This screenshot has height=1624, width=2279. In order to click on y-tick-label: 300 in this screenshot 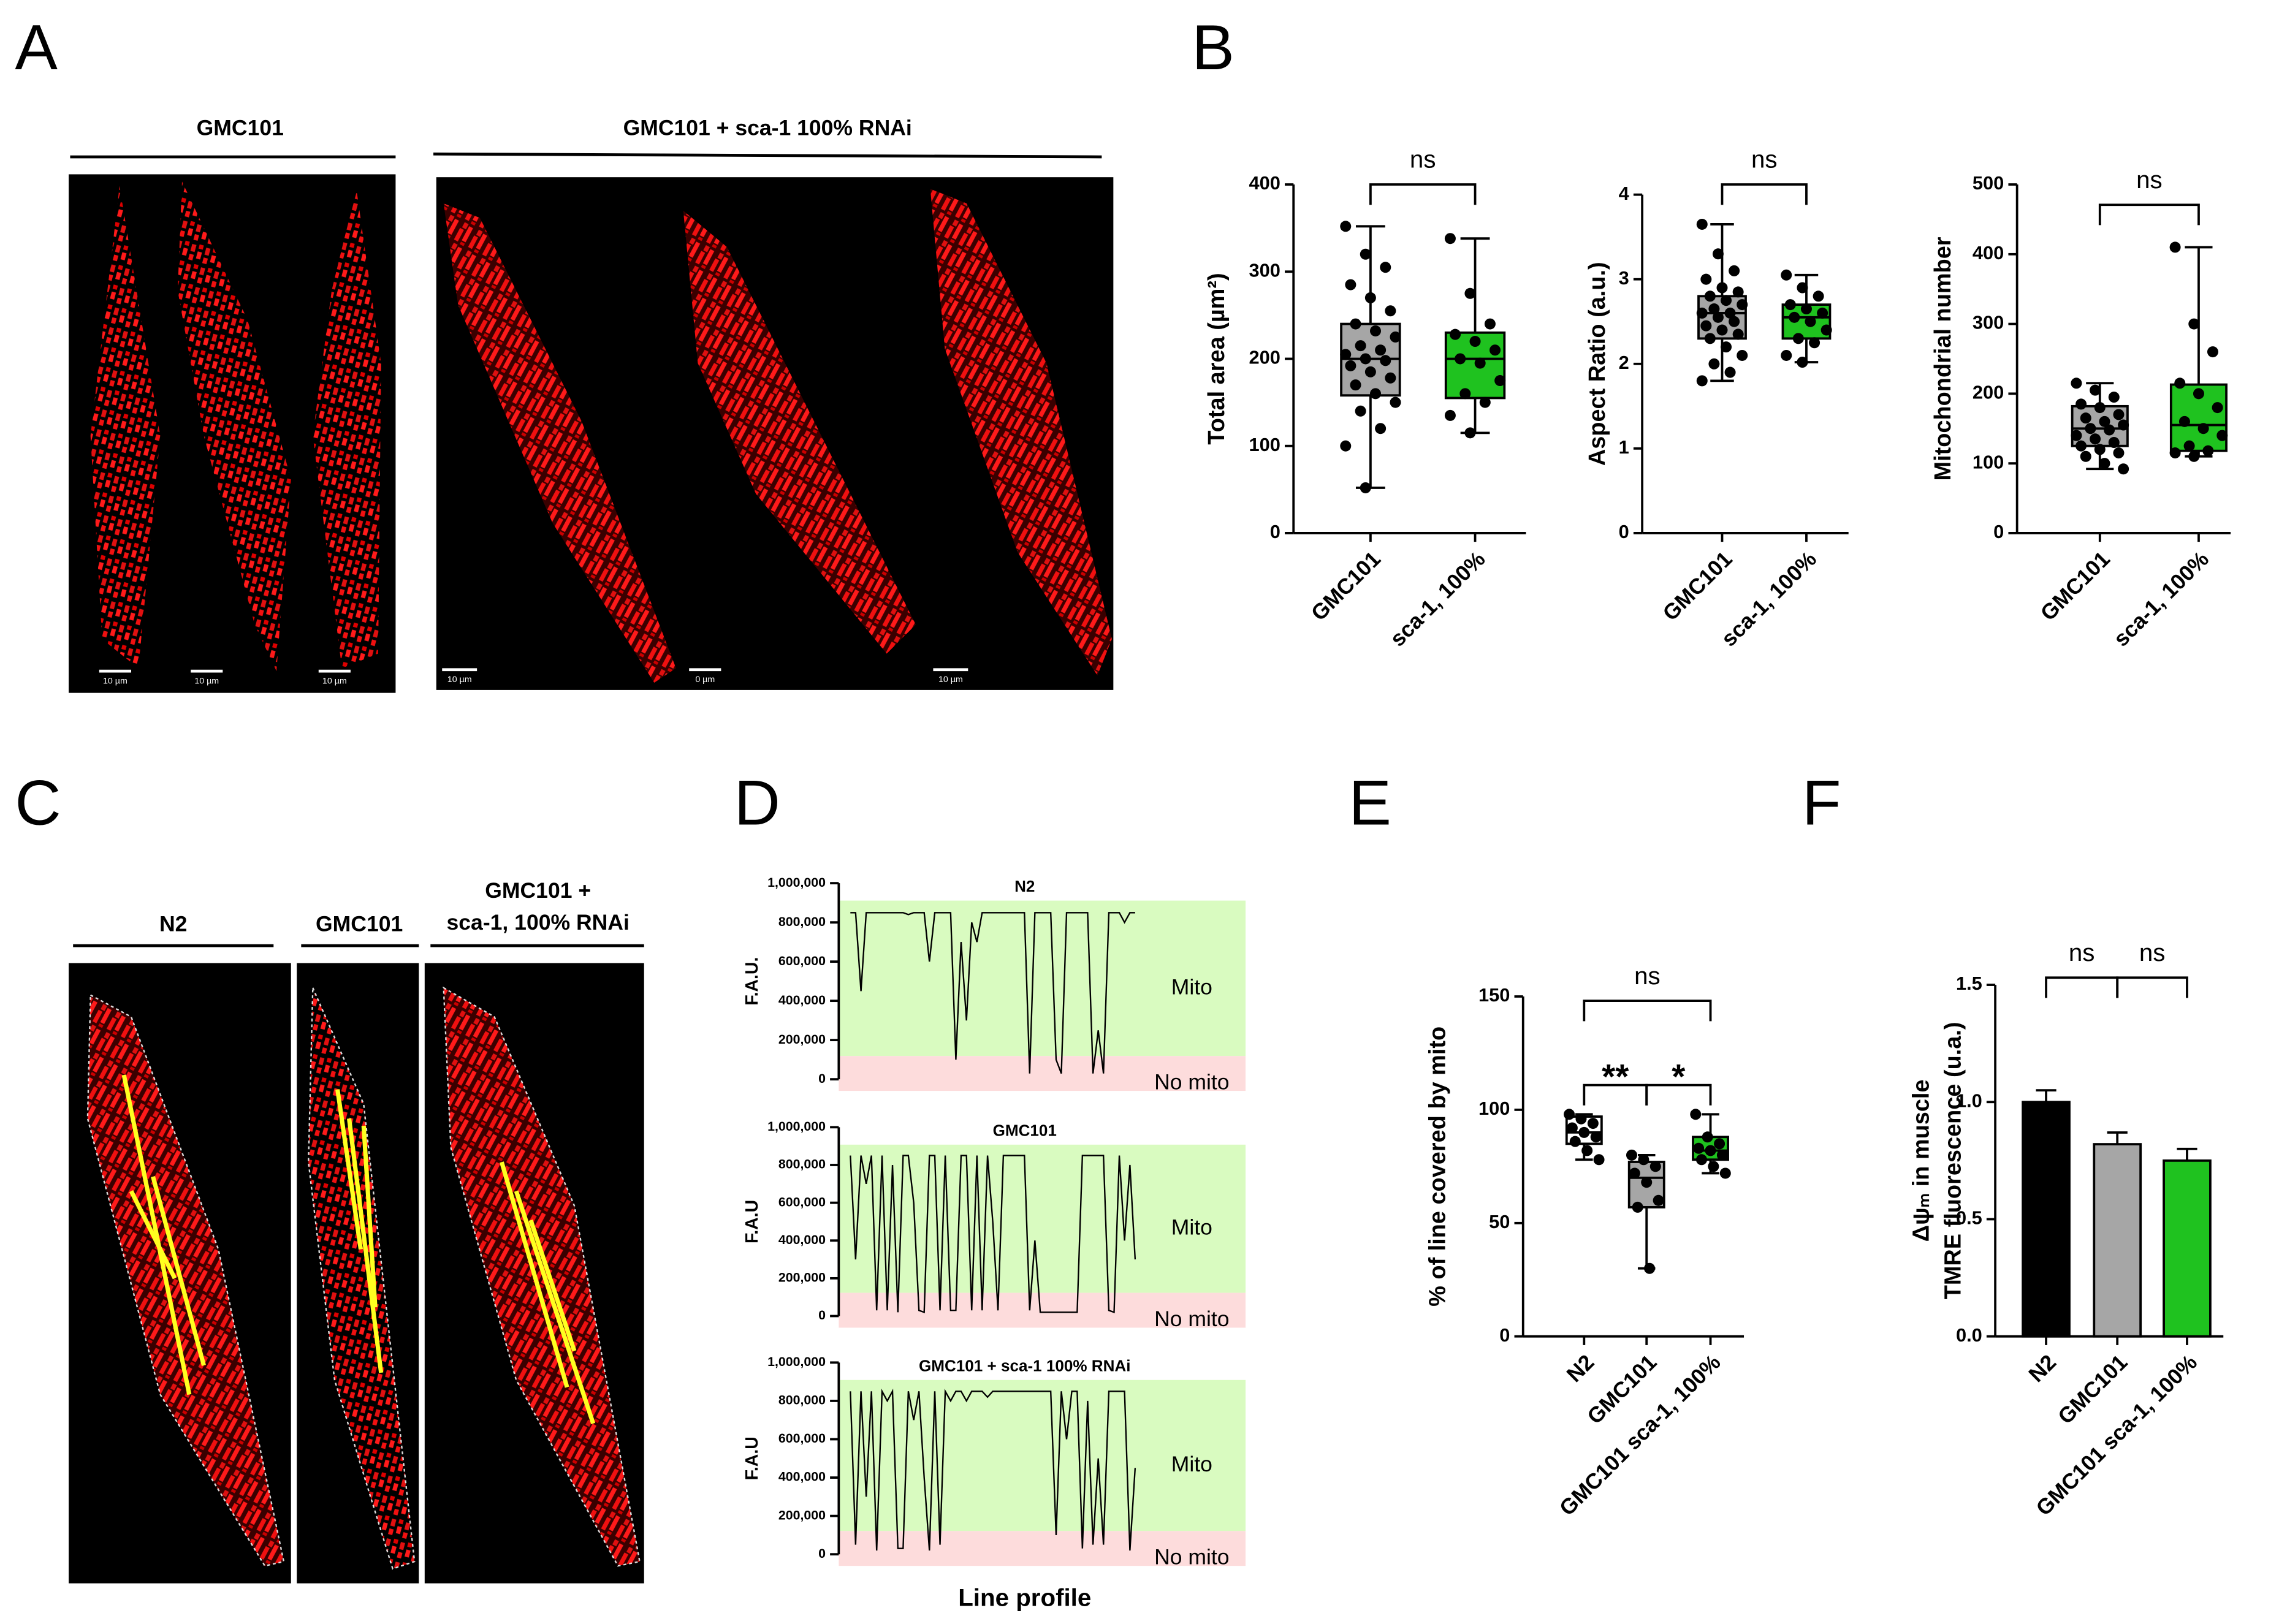, I will do `click(1264, 270)`.